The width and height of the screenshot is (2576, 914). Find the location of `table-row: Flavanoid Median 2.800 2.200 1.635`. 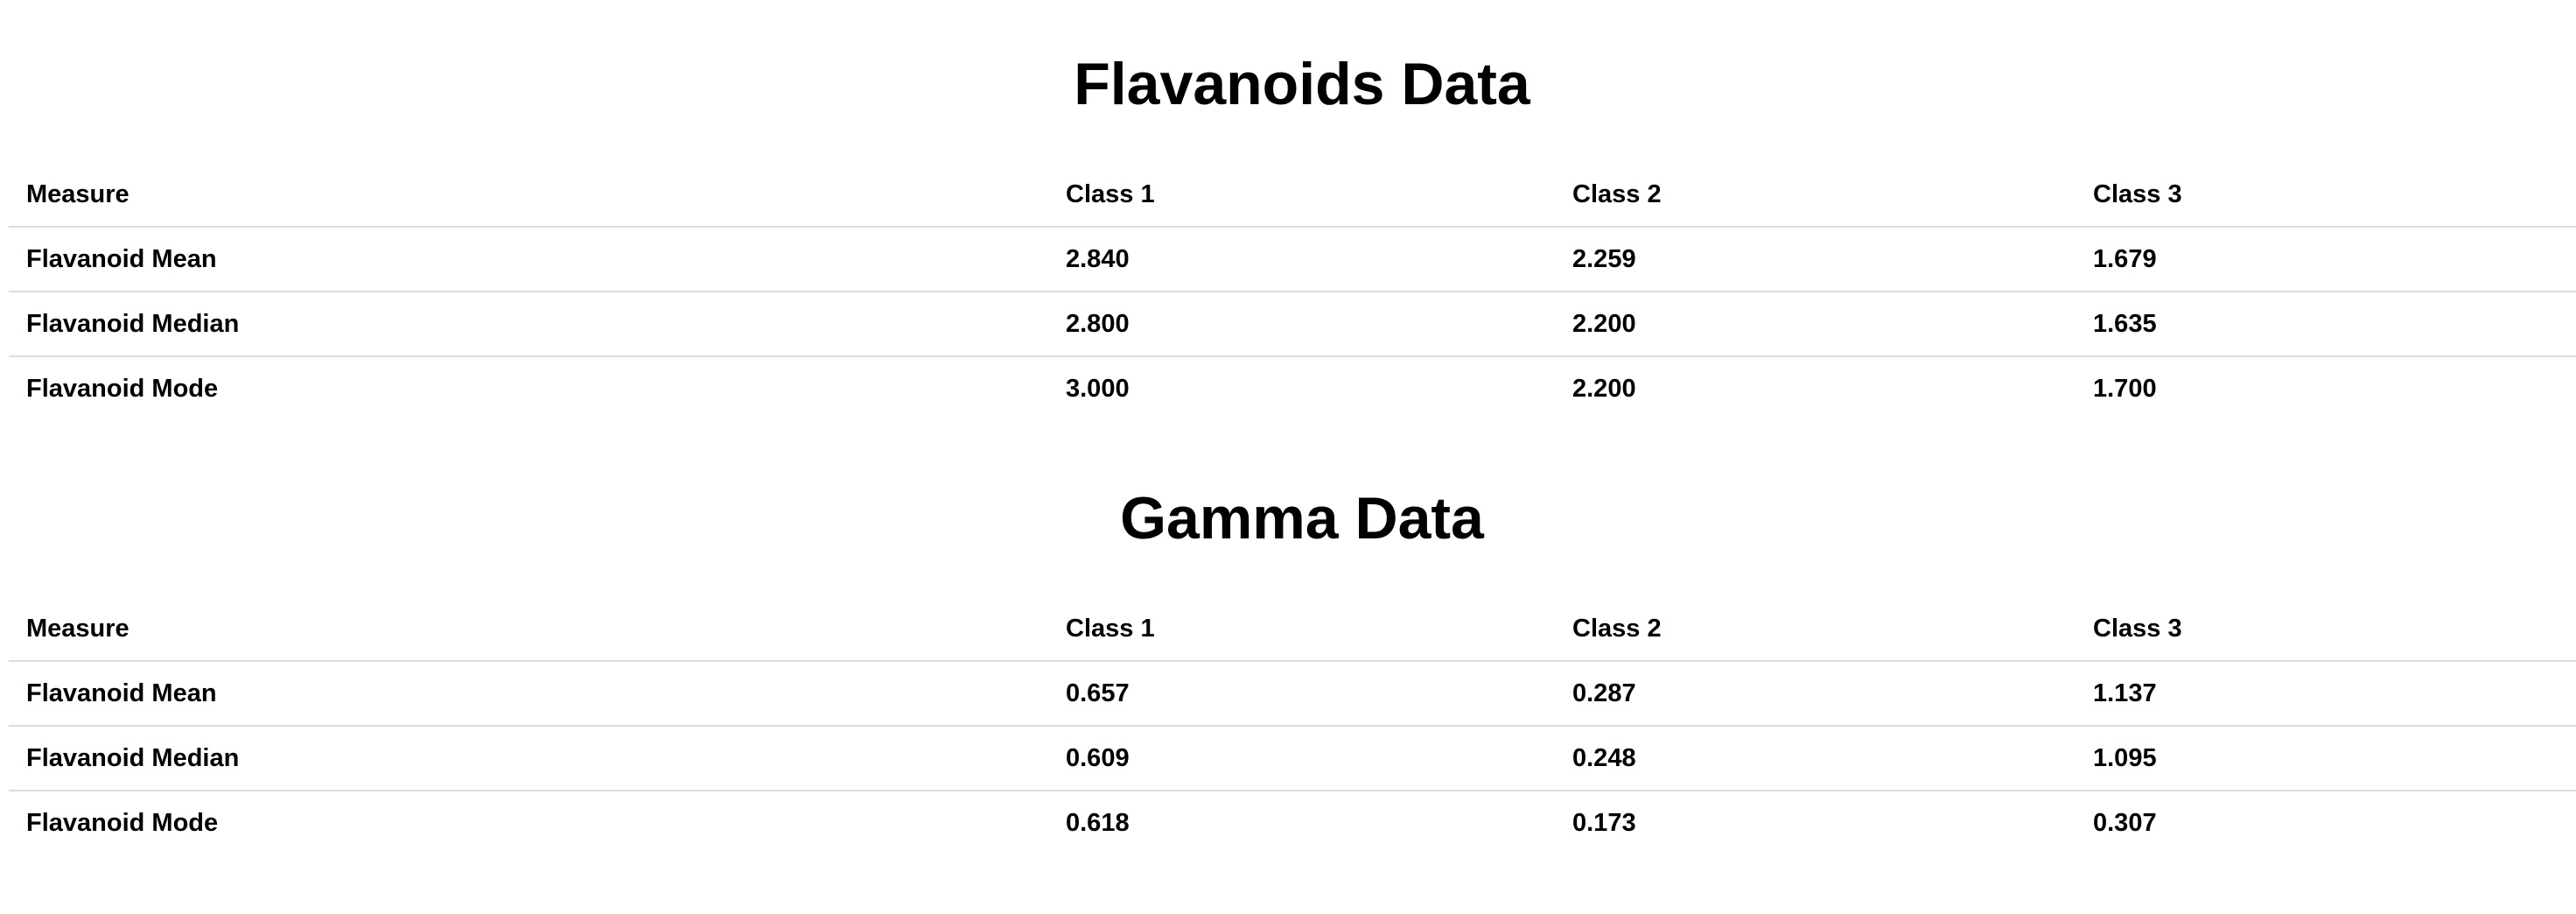

table-row: Flavanoid Median 2.800 2.200 1.635 is located at coordinates (1292, 324).